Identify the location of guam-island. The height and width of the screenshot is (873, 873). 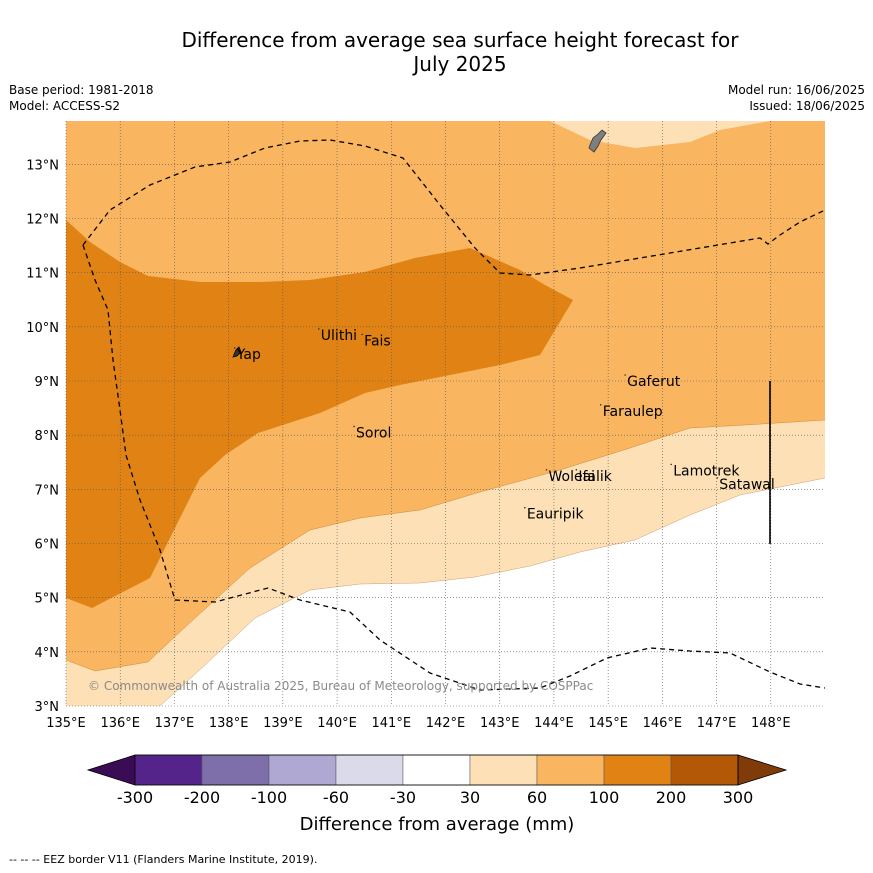
(597, 141).